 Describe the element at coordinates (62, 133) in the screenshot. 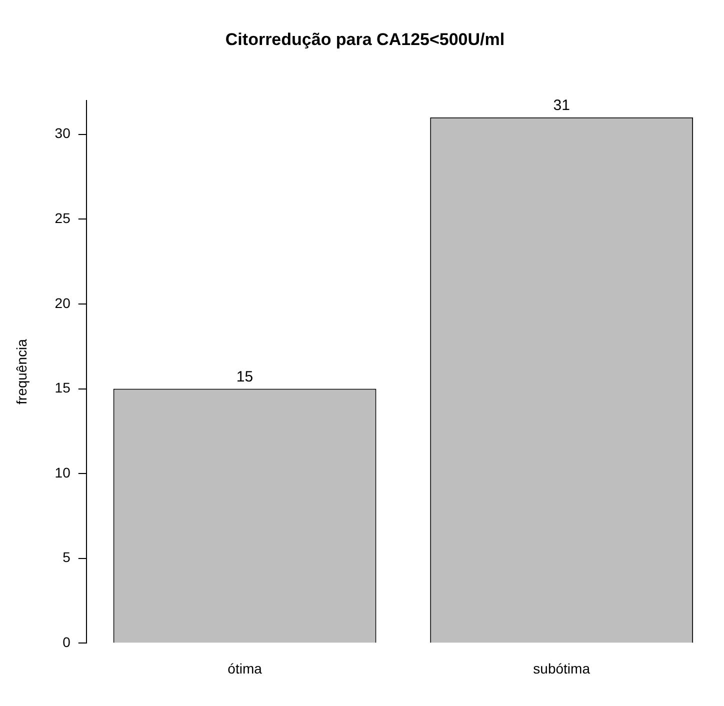

I see `y-tick-label: 30` at that location.